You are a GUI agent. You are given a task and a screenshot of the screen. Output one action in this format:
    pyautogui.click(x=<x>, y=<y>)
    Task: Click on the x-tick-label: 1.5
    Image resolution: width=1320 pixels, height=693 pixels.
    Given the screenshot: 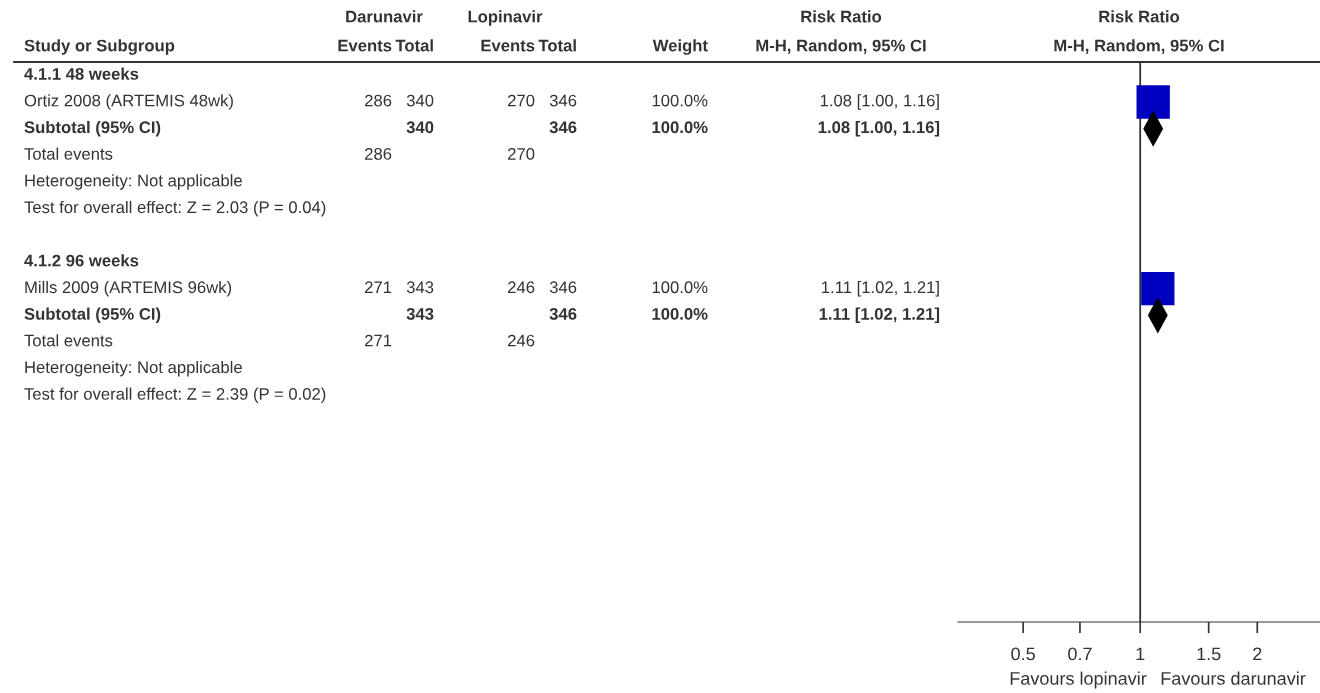 What is the action you would take?
    pyautogui.click(x=1209, y=654)
    